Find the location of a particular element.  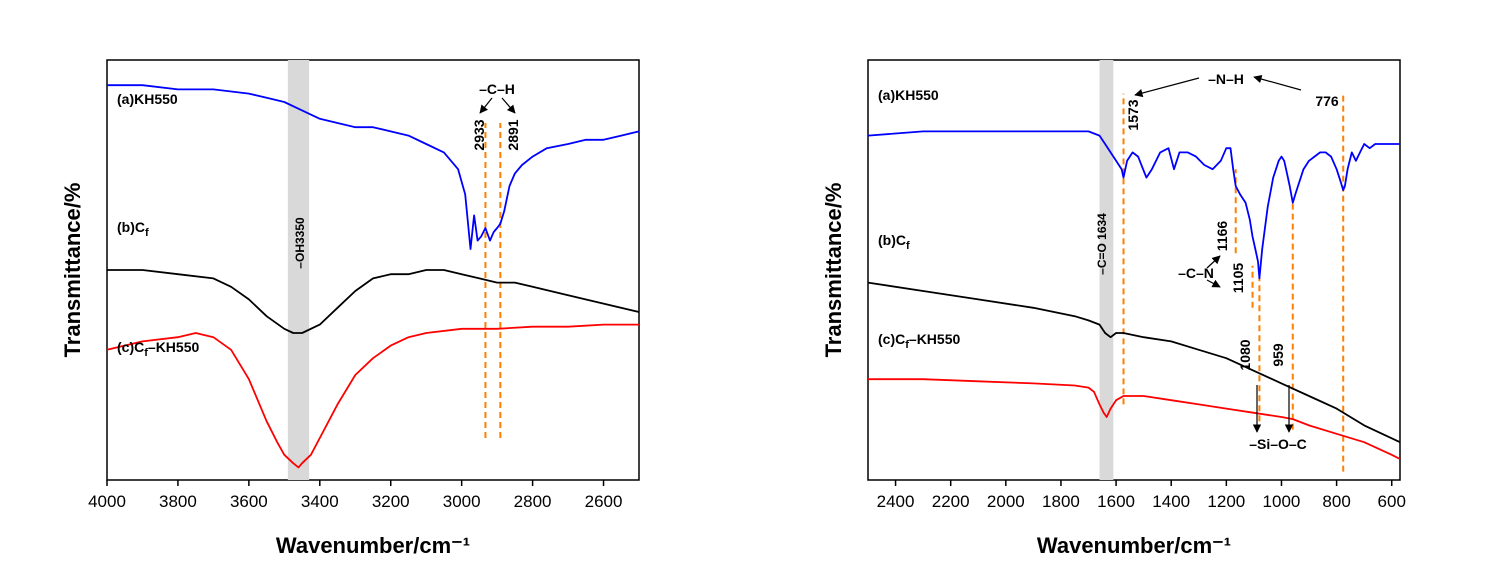

series-label-right-c: (c)Cf–KH550 is located at coordinates (919, 341).